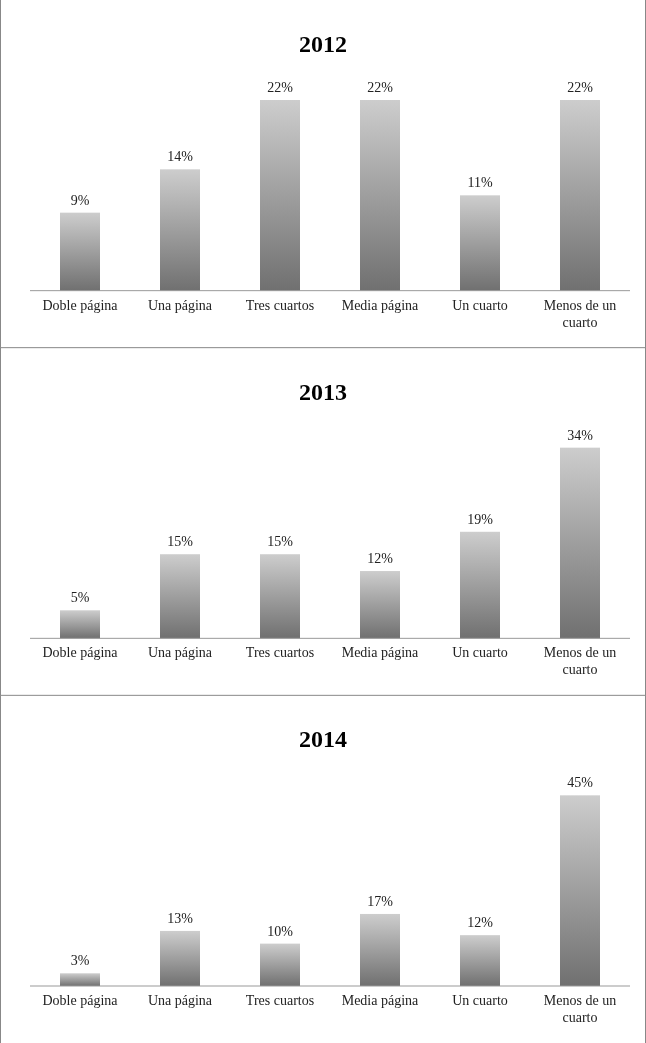 This screenshot has width=646, height=1043. Describe the element at coordinates (323, 391) in the screenshot. I see `chart-title: 2013` at that location.